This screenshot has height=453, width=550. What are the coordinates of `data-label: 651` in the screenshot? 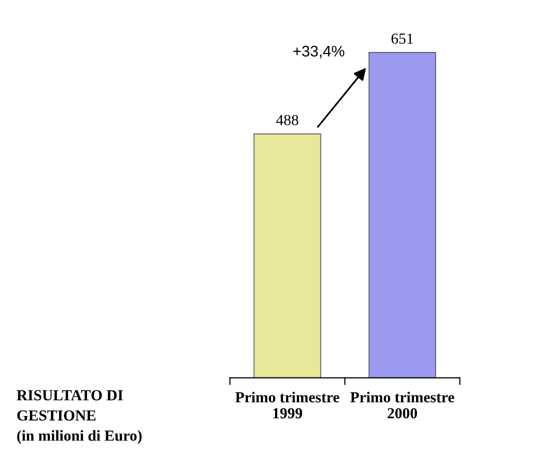 It's located at (402, 39).